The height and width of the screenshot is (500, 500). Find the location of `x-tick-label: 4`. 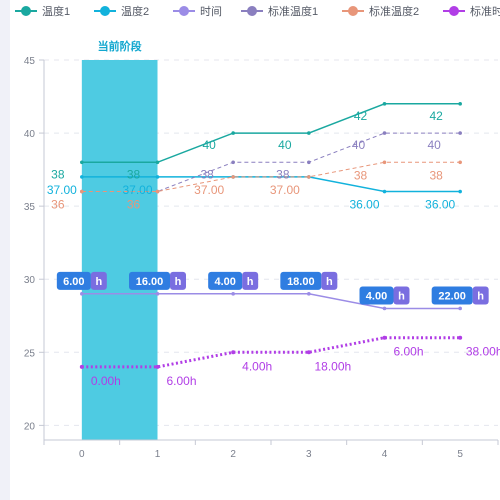

x-tick-label: 4 is located at coordinates (385, 454).